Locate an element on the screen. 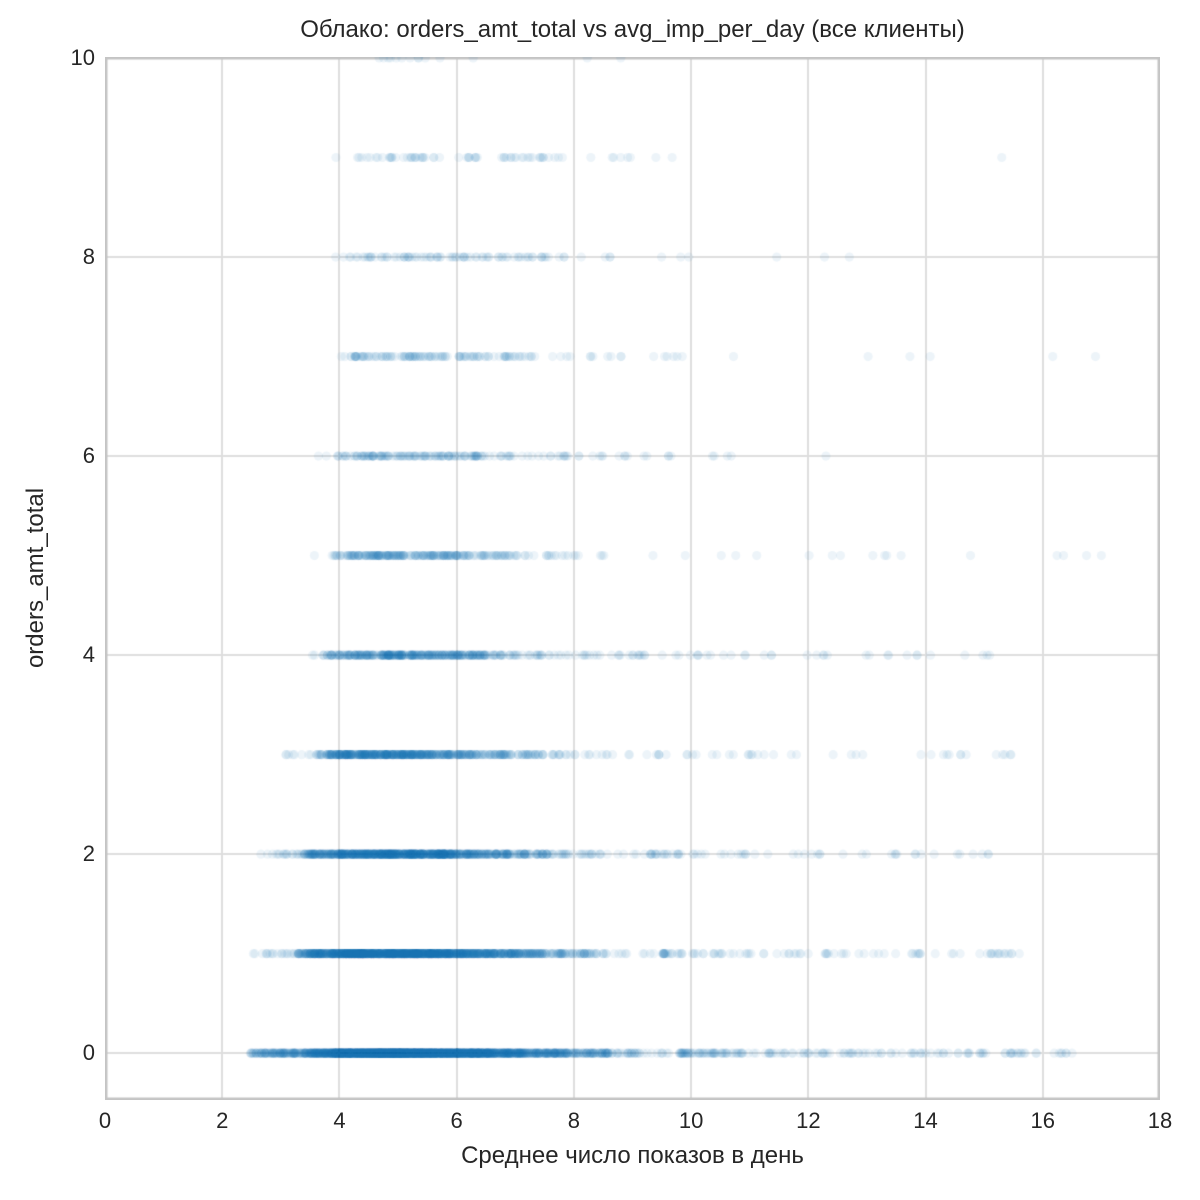 The width and height of the screenshot is (1200, 1200). y-tick-label: 8 is located at coordinates (88, 257).